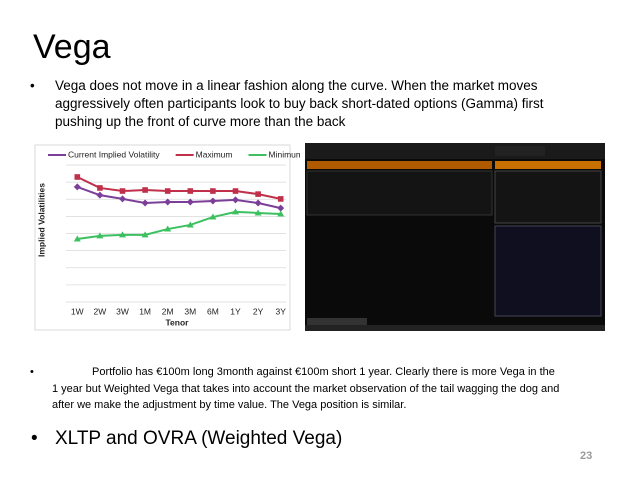 The image size is (638, 479). Describe the element at coordinates (235, 311) in the screenshot. I see `x-tick-label: 1Y` at that location.